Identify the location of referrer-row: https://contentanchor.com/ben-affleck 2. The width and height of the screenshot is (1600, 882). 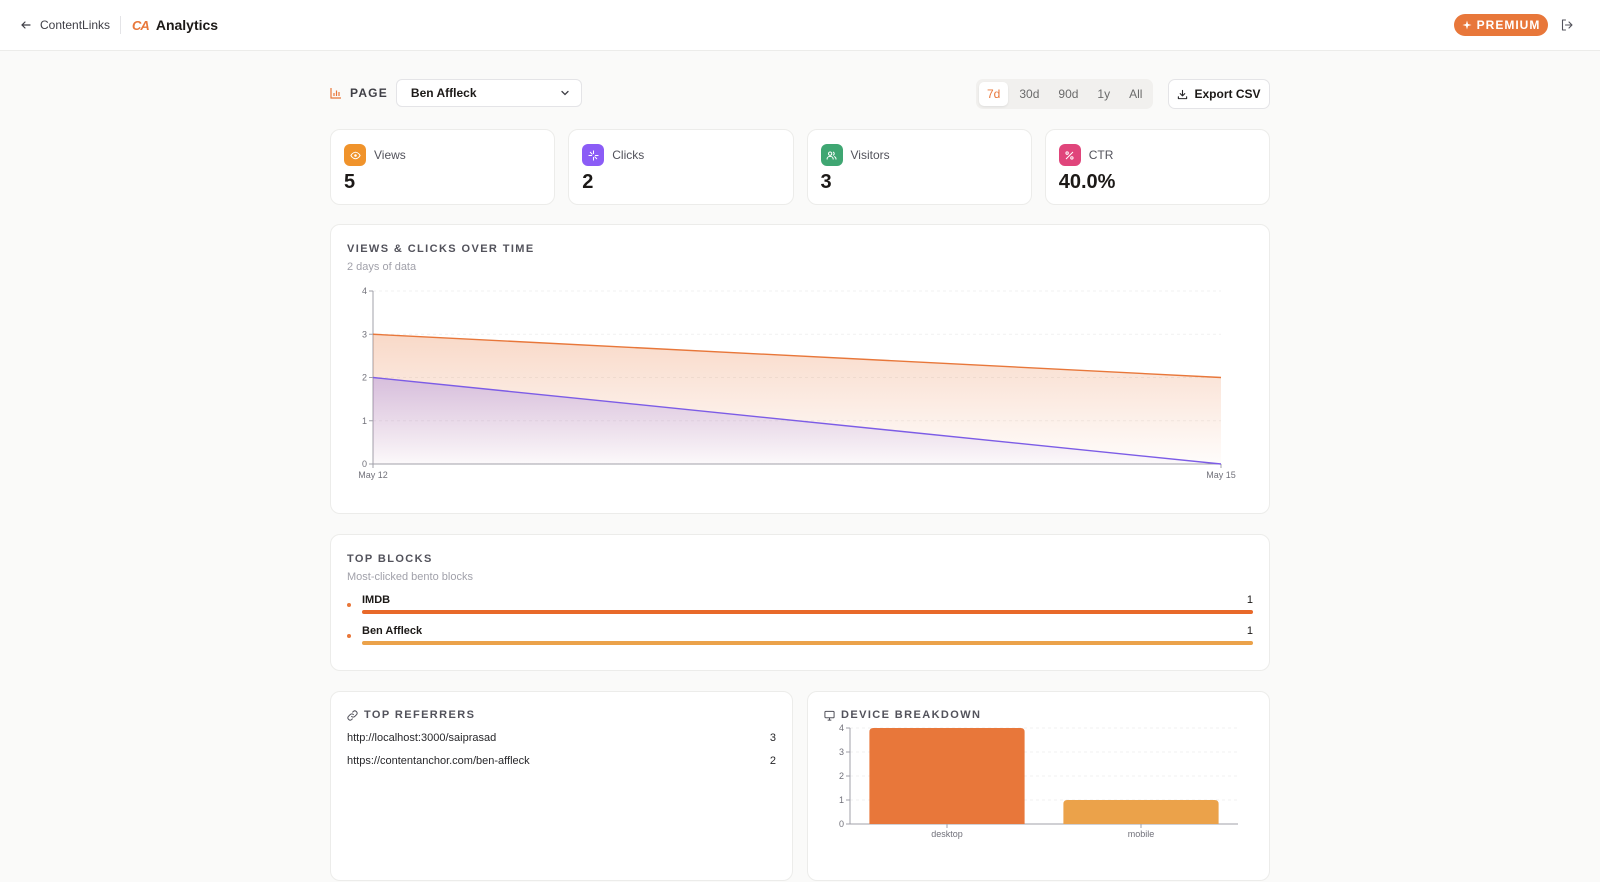
(561, 761).